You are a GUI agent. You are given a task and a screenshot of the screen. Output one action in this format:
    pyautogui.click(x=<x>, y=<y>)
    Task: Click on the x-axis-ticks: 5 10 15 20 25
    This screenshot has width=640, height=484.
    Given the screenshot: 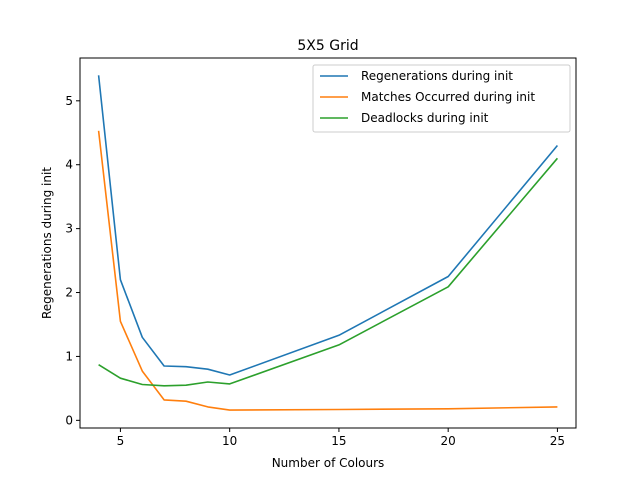 What is the action you would take?
    pyautogui.click(x=341, y=438)
    